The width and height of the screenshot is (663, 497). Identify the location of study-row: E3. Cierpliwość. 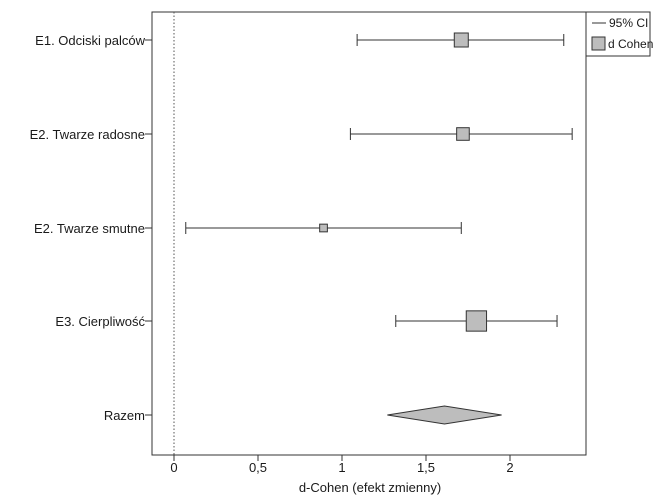
(306, 321).